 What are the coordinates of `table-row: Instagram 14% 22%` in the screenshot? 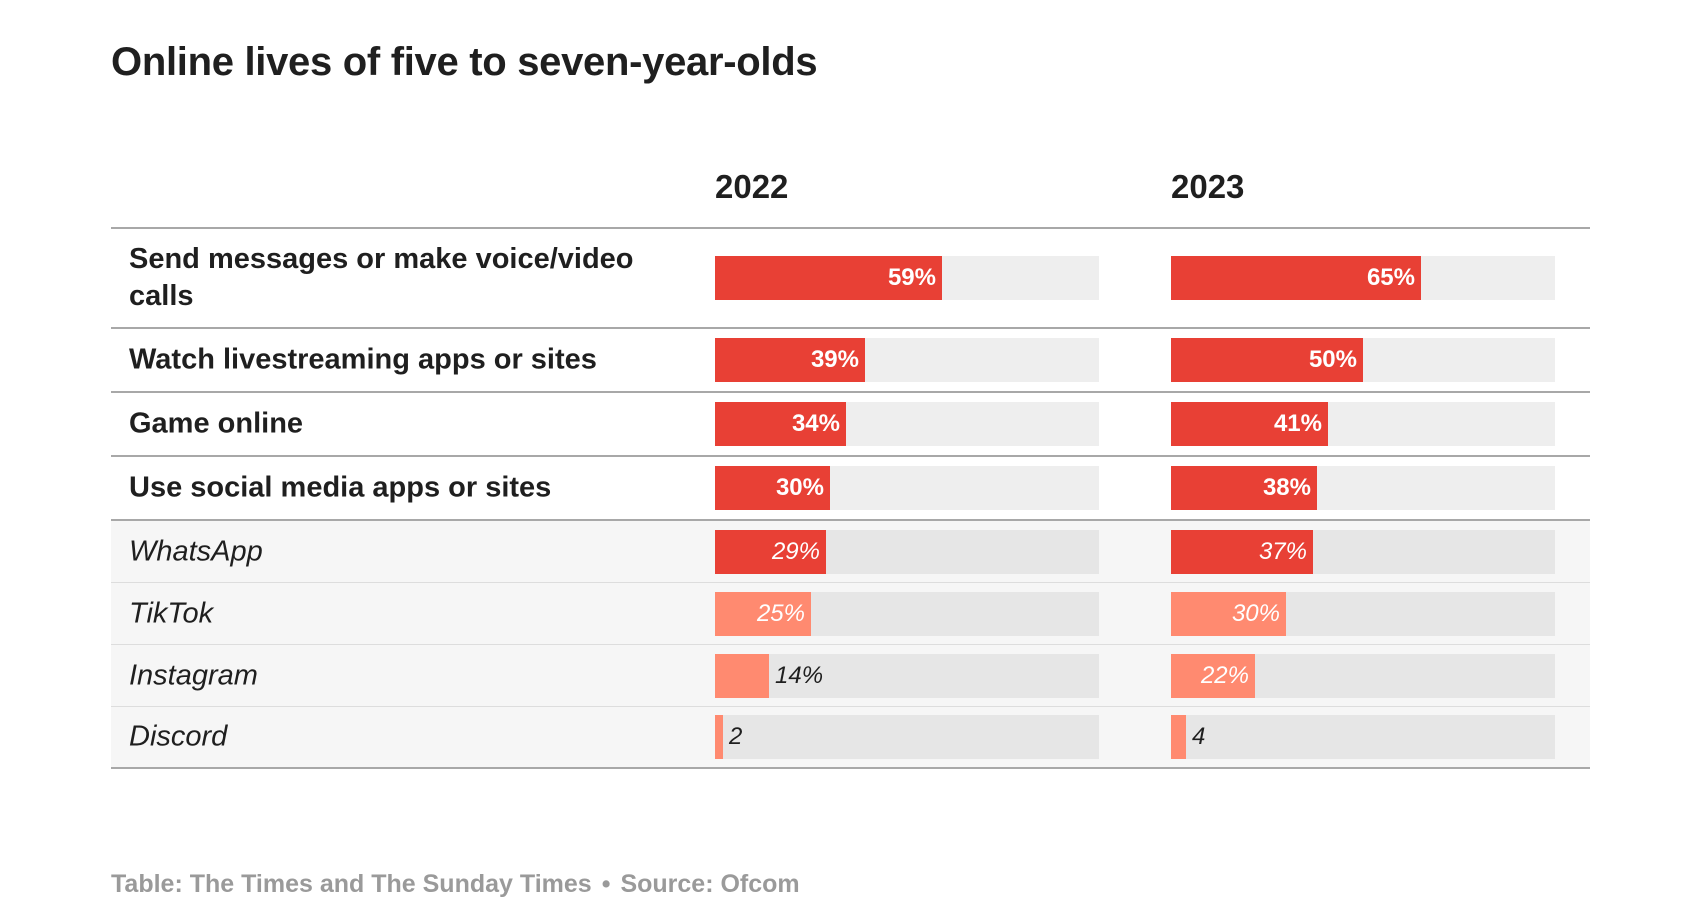 It's located at (850, 676).